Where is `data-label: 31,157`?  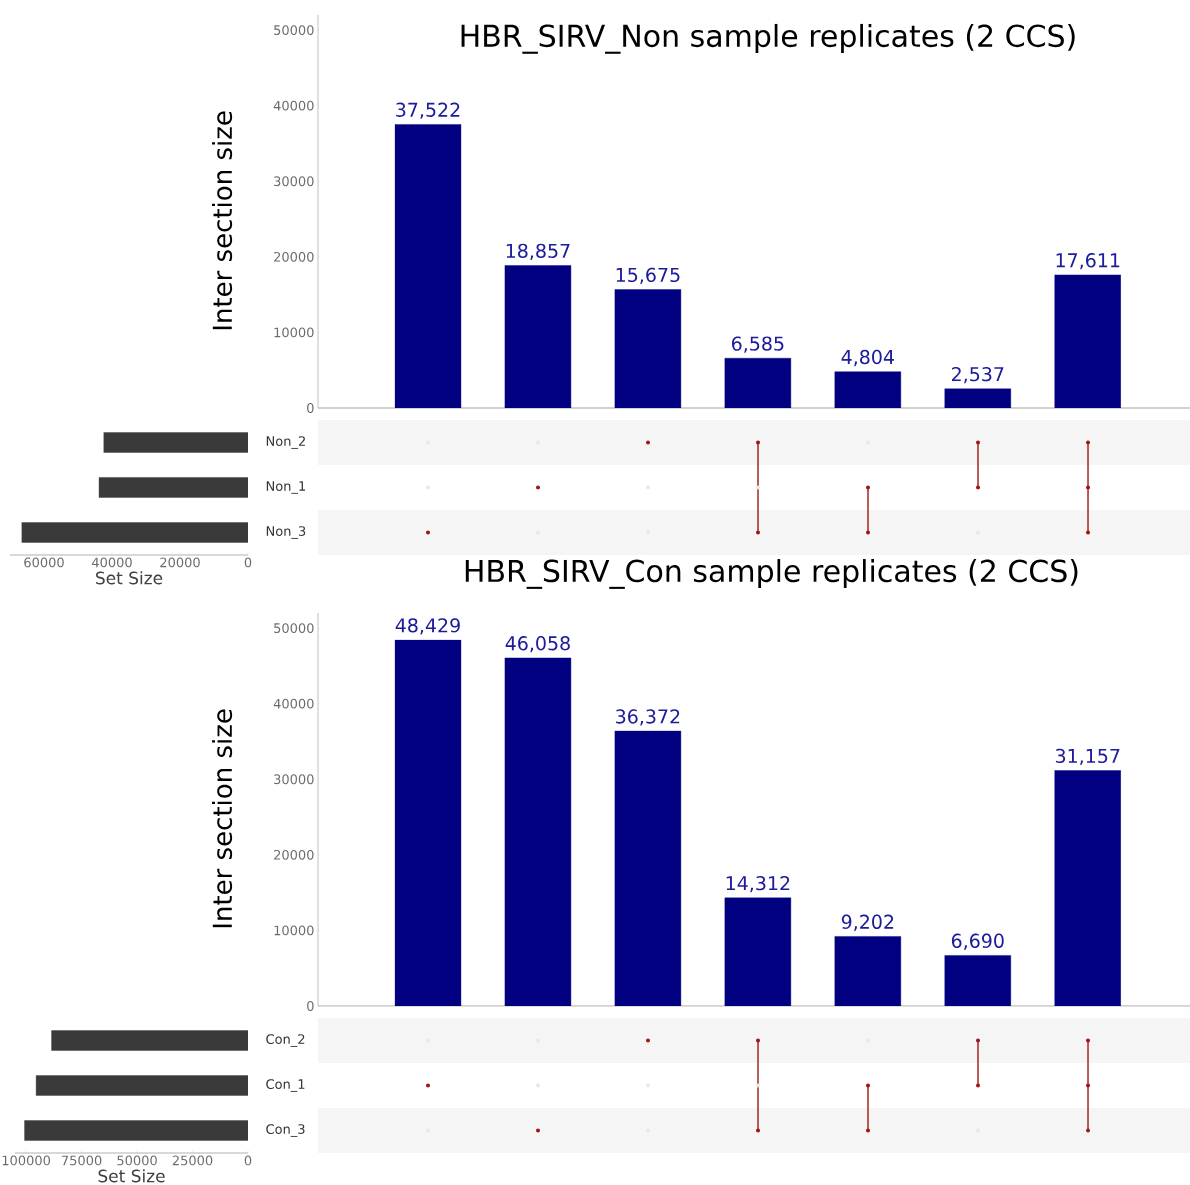 data-label: 31,157 is located at coordinates (1087, 756).